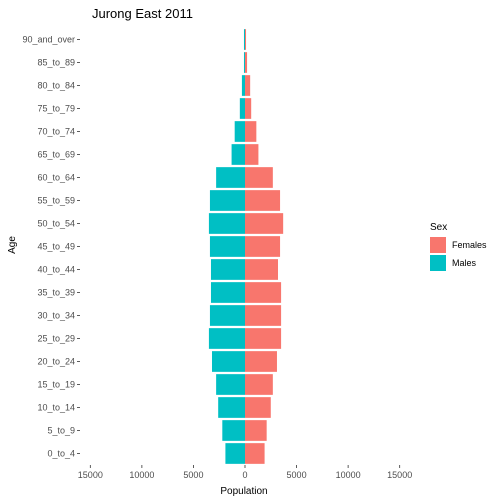  Describe the element at coordinates (61, 454) in the screenshot. I see `y-tick-label: 0_to_4` at that location.